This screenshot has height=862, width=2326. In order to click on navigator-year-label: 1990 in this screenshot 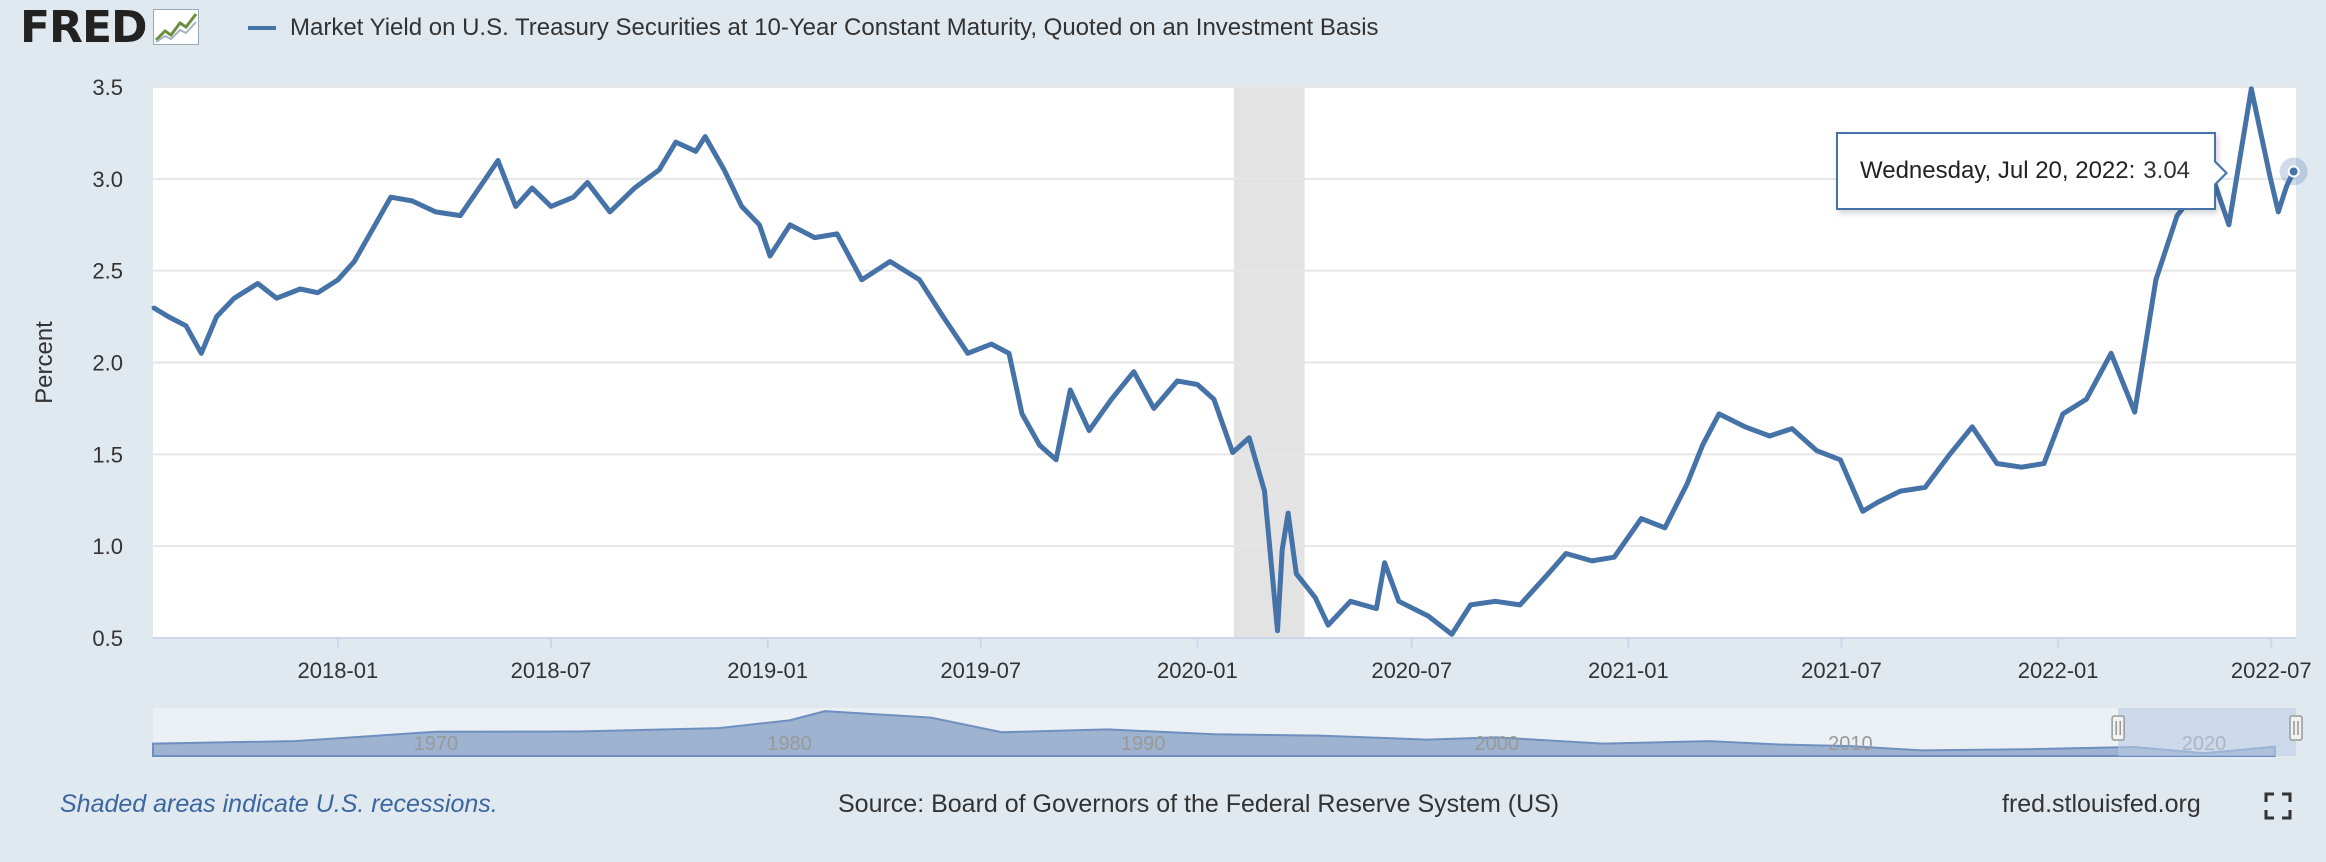, I will do `click(1143, 744)`.